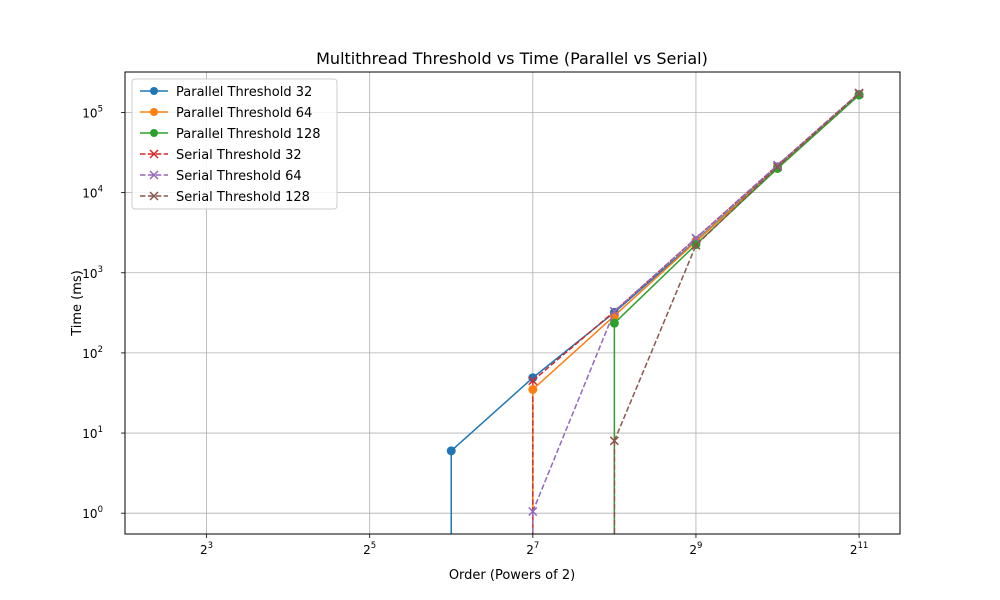 The width and height of the screenshot is (1000, 600). Describe the element at coordinates (239, 176) in the screenshot. I see `legend-label: Serial Threshold 64` at that location.